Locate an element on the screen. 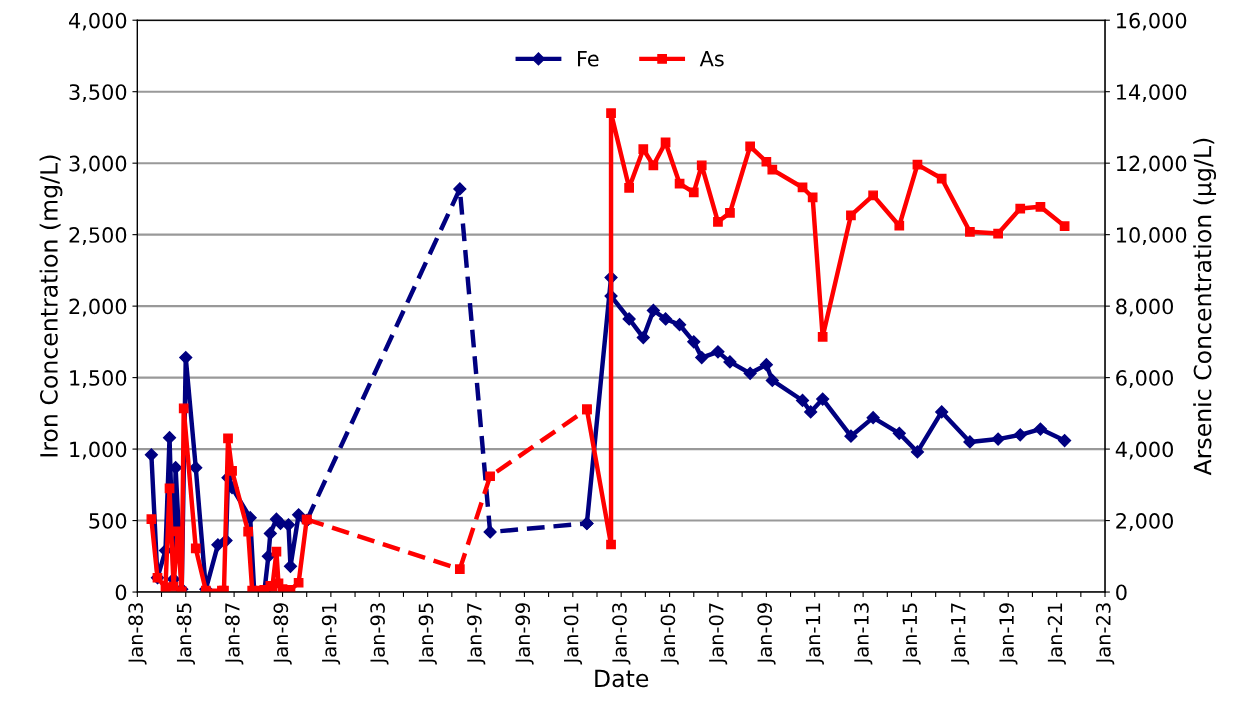  y-tick-label: 2,500 is located at coordinates (98, 236).